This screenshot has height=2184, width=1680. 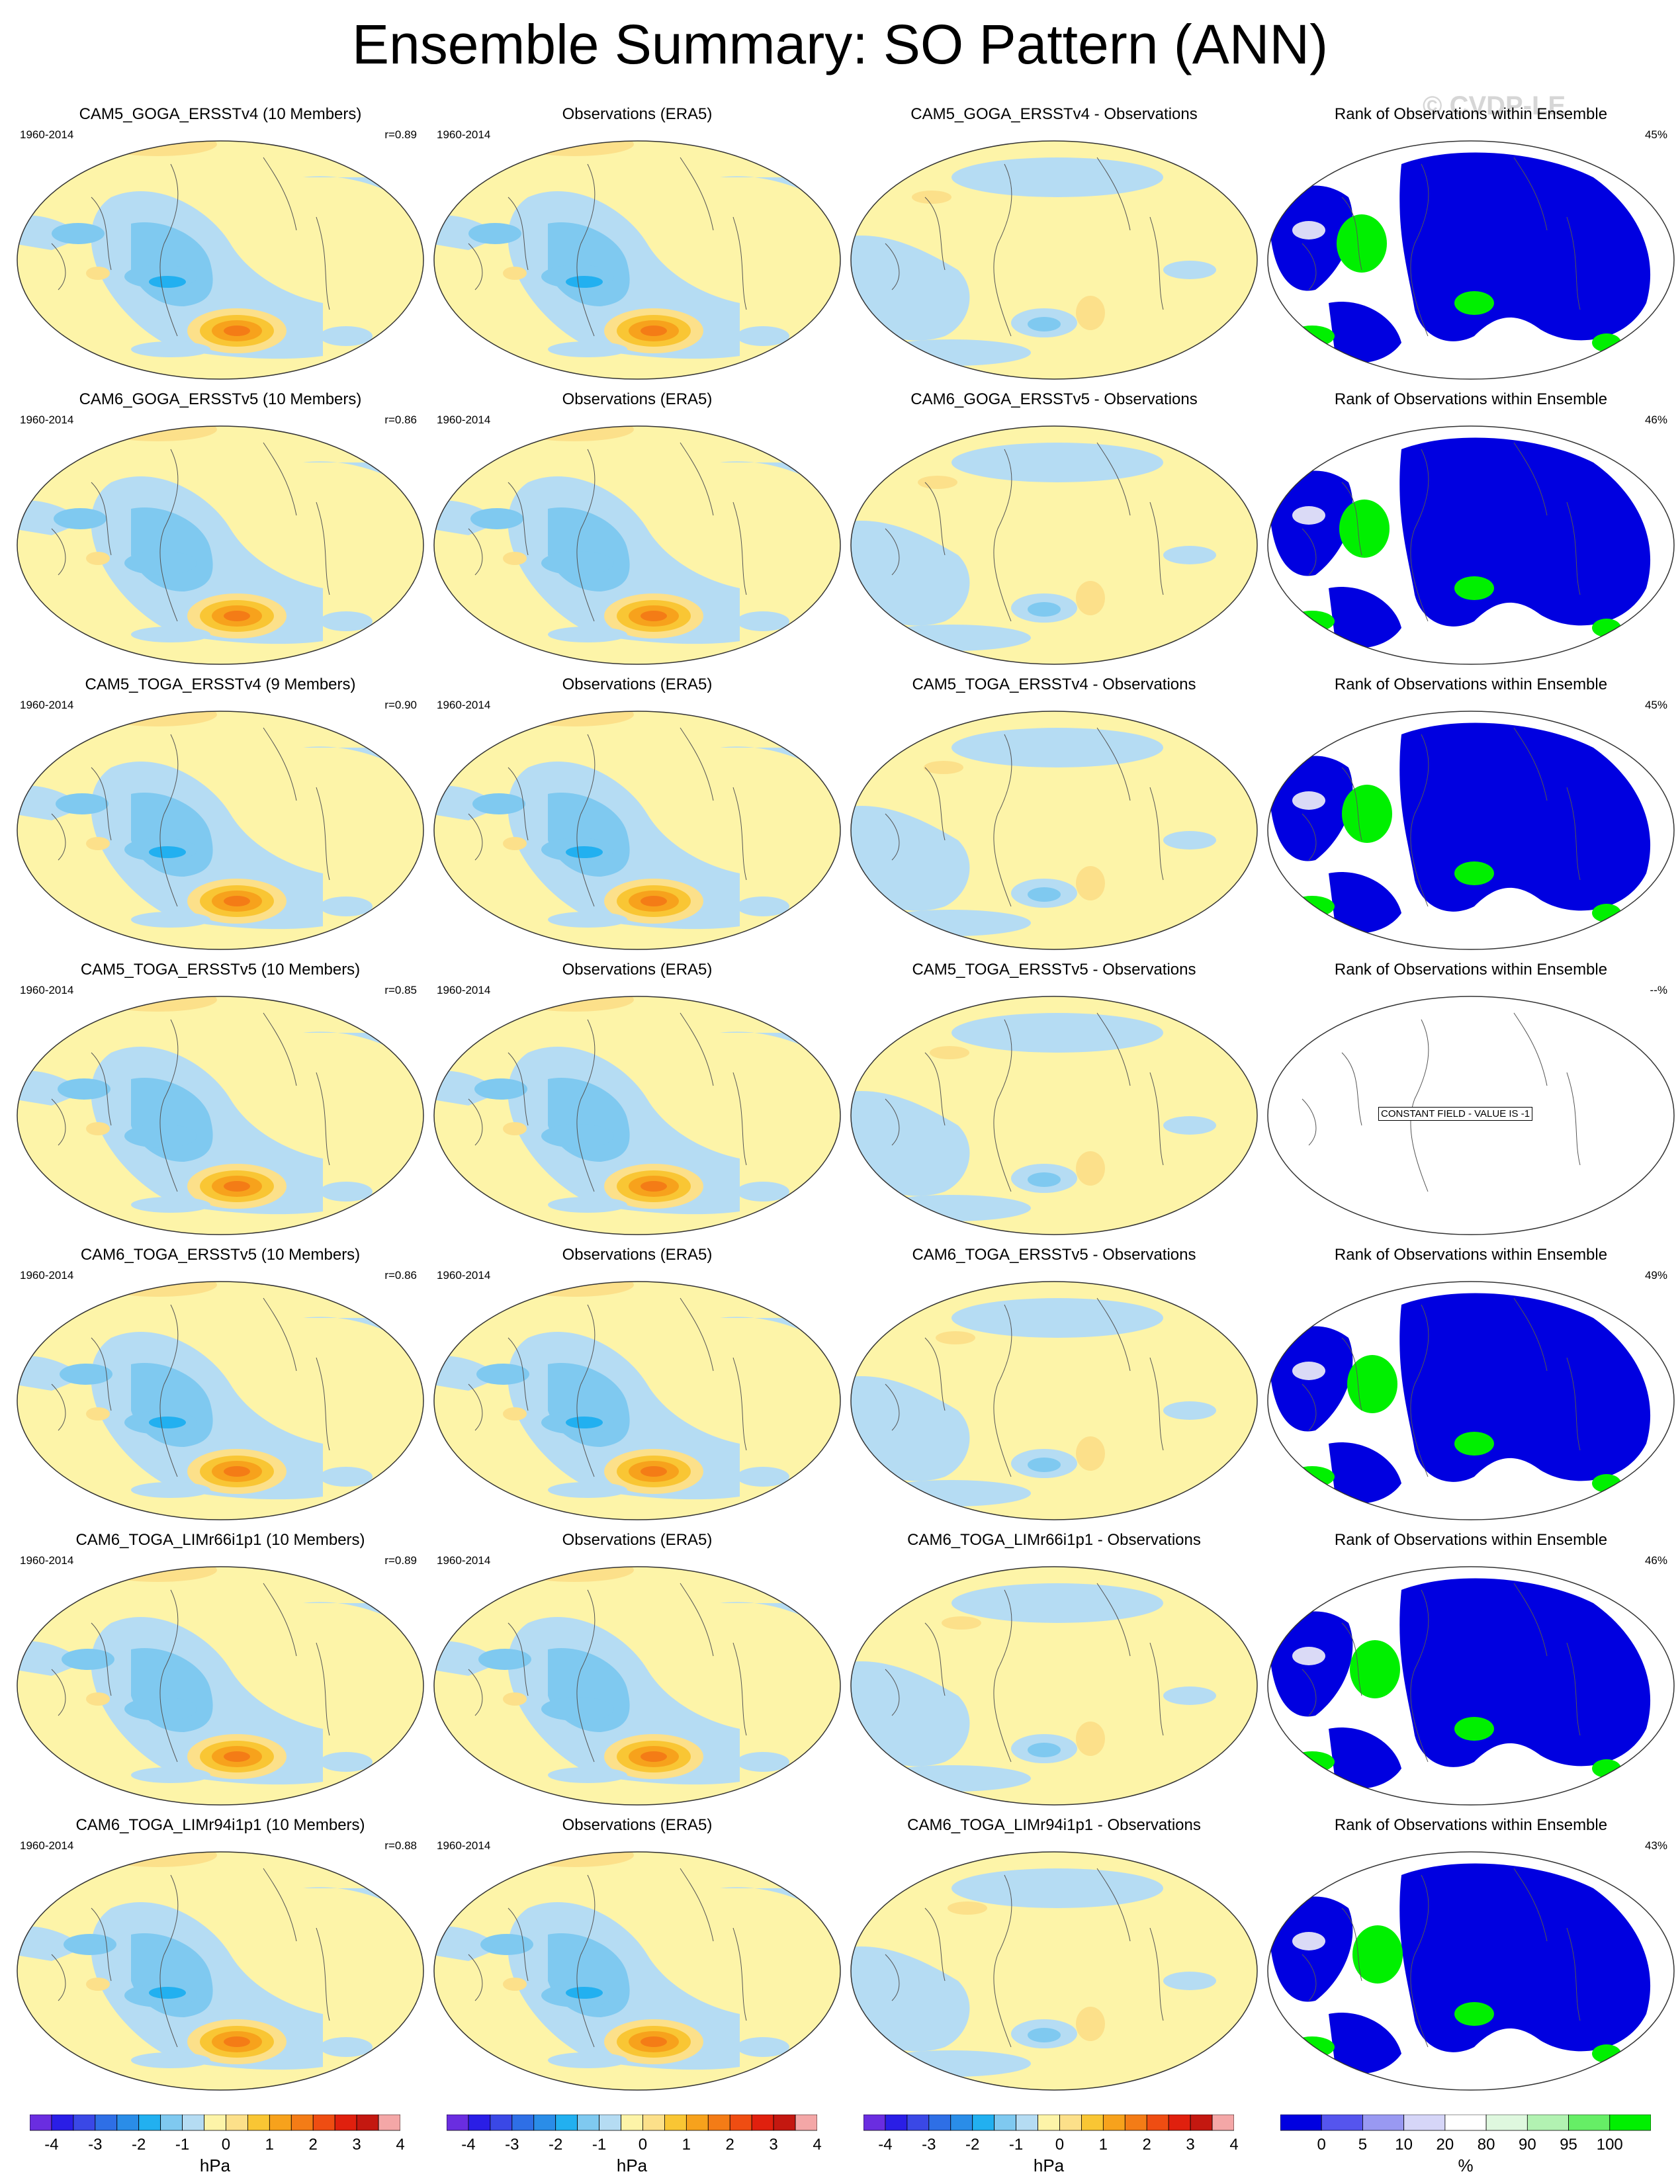 I want to click on percent-label: 43%, so click(x=1655, y=1846).